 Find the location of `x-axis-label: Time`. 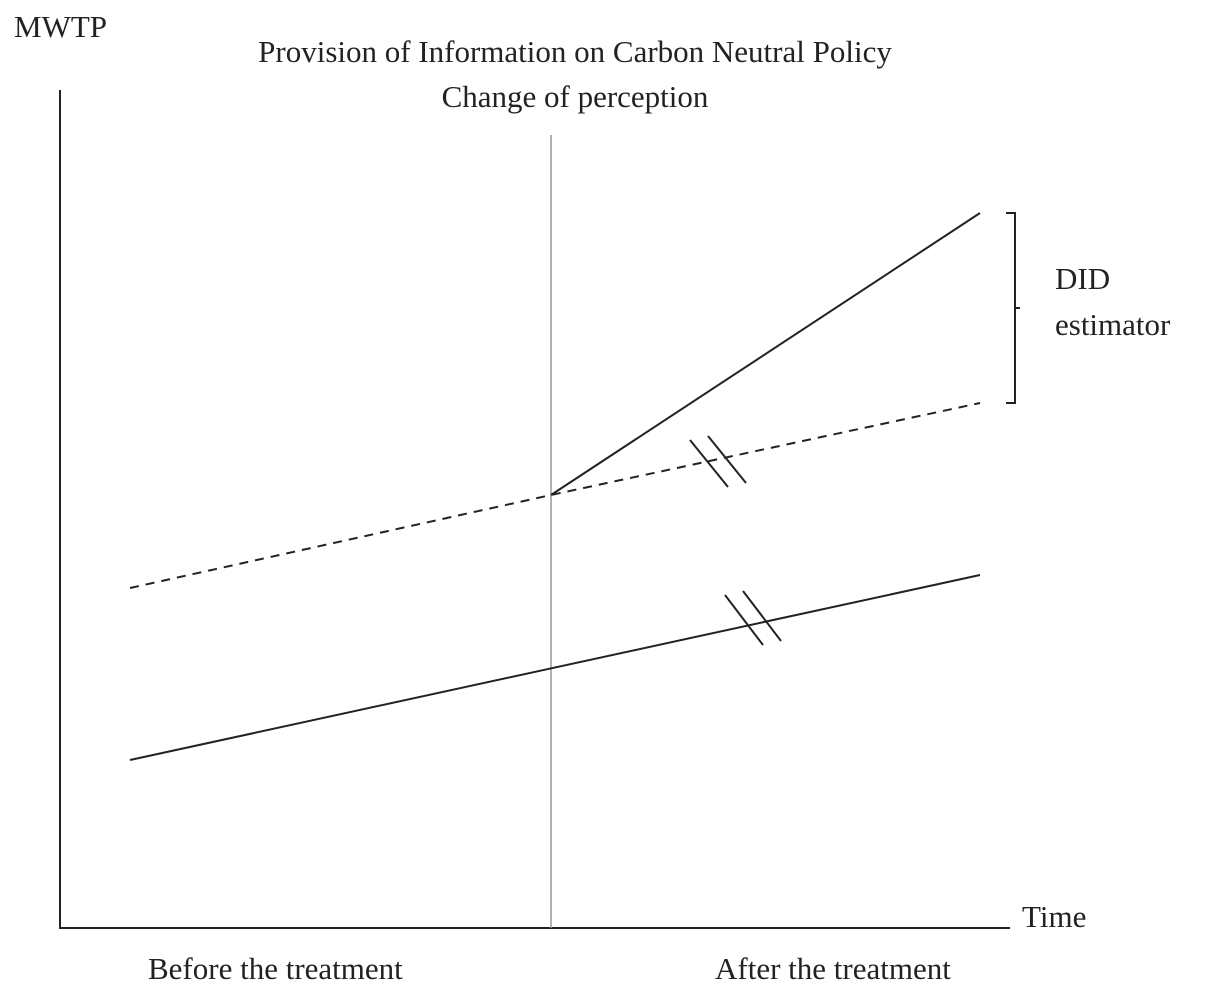

x-axis-label: Time is located at coordinates (1054, 916).